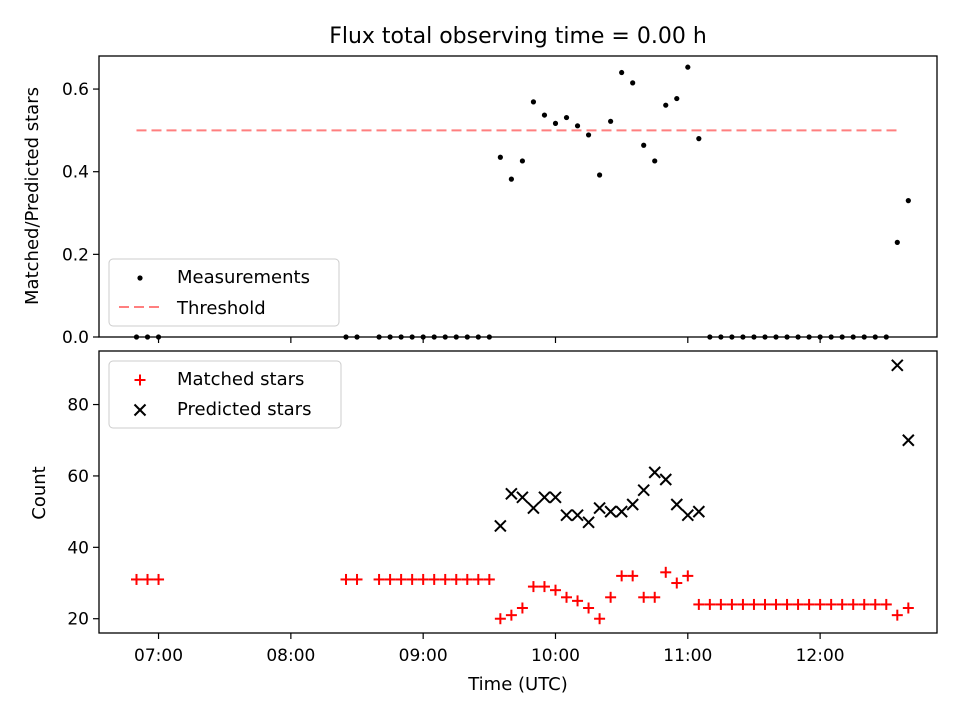 This screenshot has width=960, height=724. Describe the element at coordinates (39, 492) in the screenshot. I see `bottom-y-axis-label: Count` at that location.